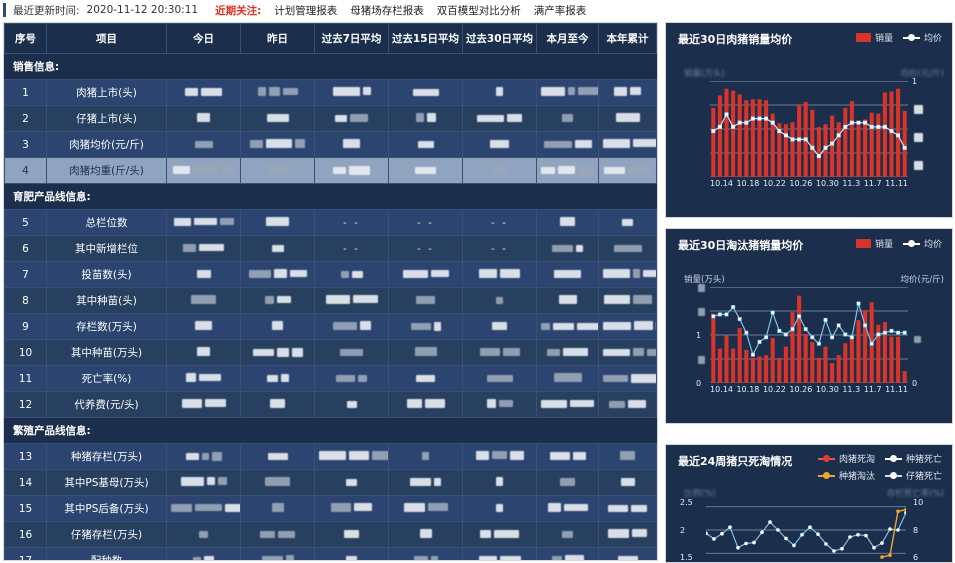  Describe the element at coordinates (330, 248) in the screenshot. I see `table-row: 6 其中新增栏位 - - - - - -` at that location.